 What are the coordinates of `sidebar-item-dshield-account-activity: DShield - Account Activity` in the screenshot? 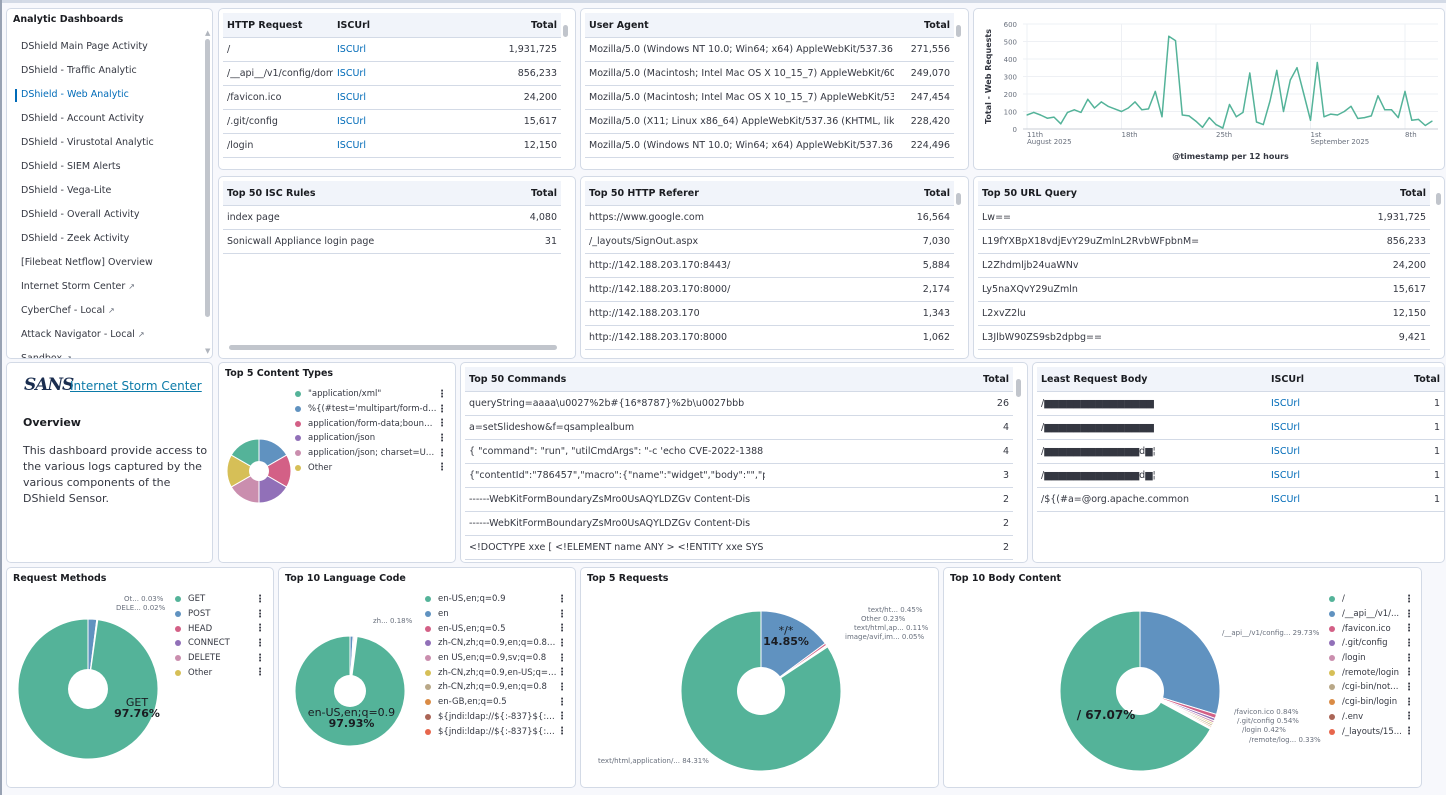 It's located at (109, 119).